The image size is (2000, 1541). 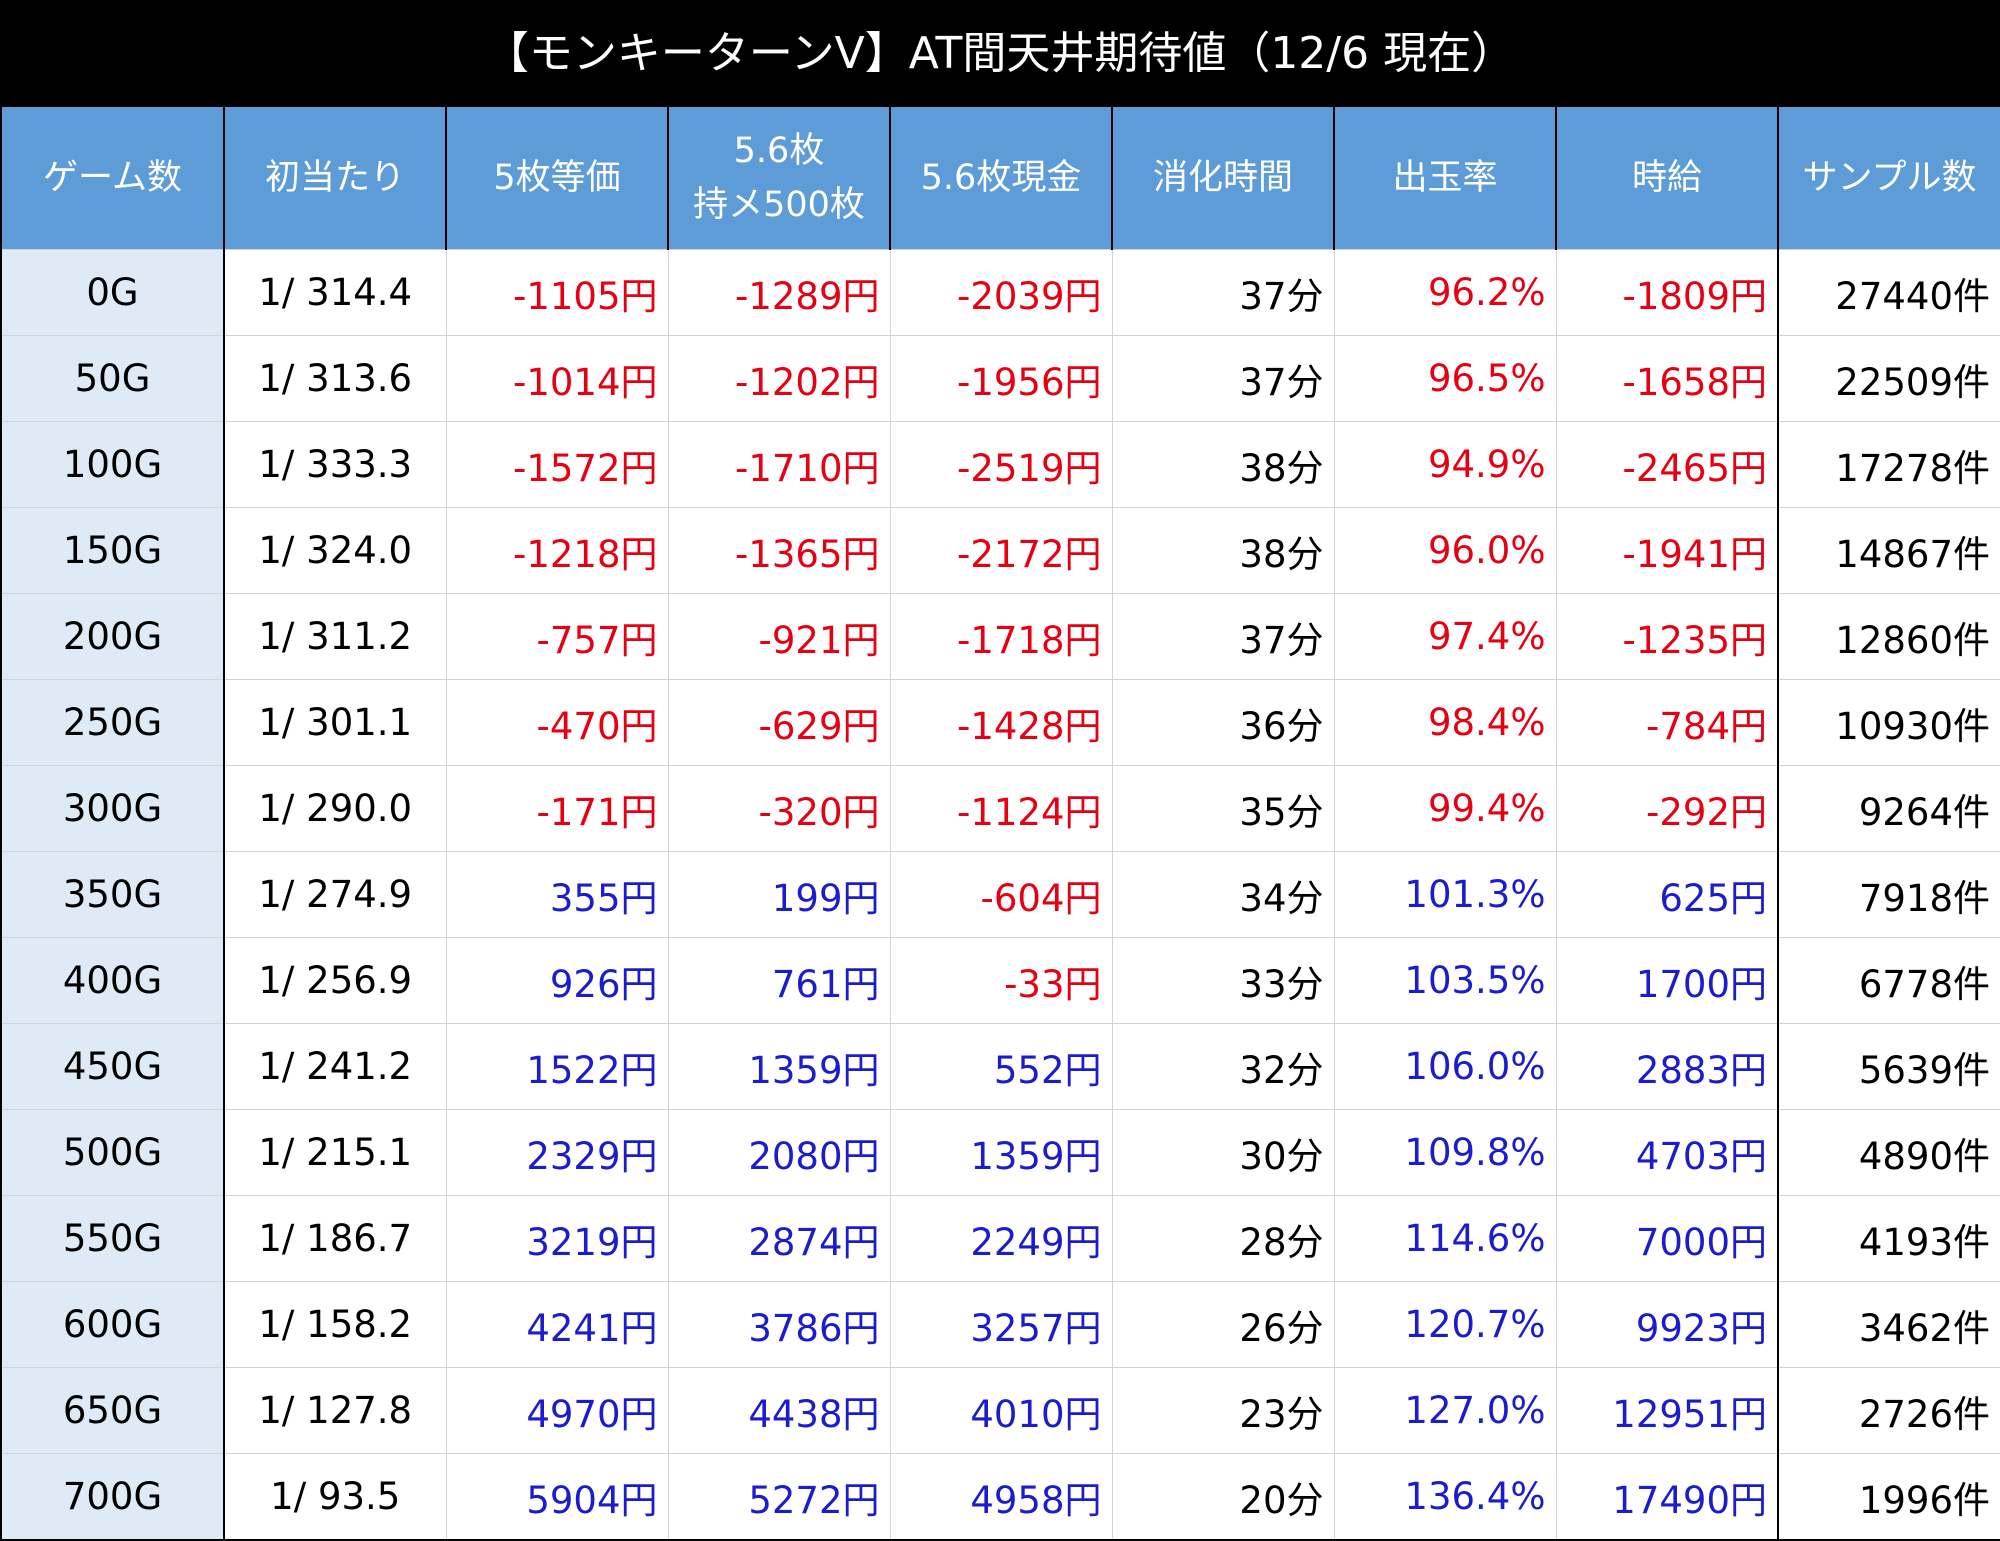 What do you see at coordinates (1888, 1066) in the screenshot?
I see `table-cell: 5639件` at bounding box center [1888, 1066].